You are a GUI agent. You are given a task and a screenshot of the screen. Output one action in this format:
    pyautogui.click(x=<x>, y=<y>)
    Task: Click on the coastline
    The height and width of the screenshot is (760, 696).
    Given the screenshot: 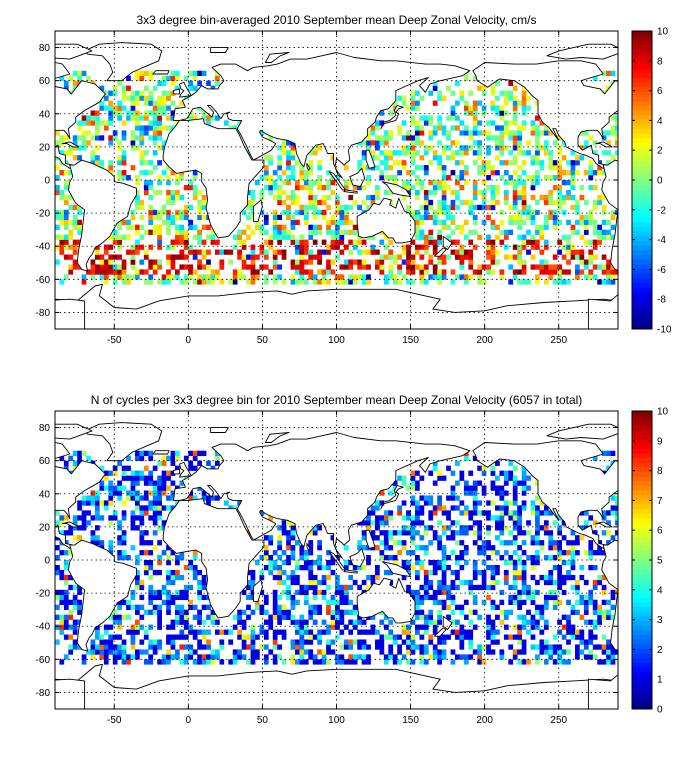 What is the action you would take?
    pyautogui.click(x=396, y=189)
    